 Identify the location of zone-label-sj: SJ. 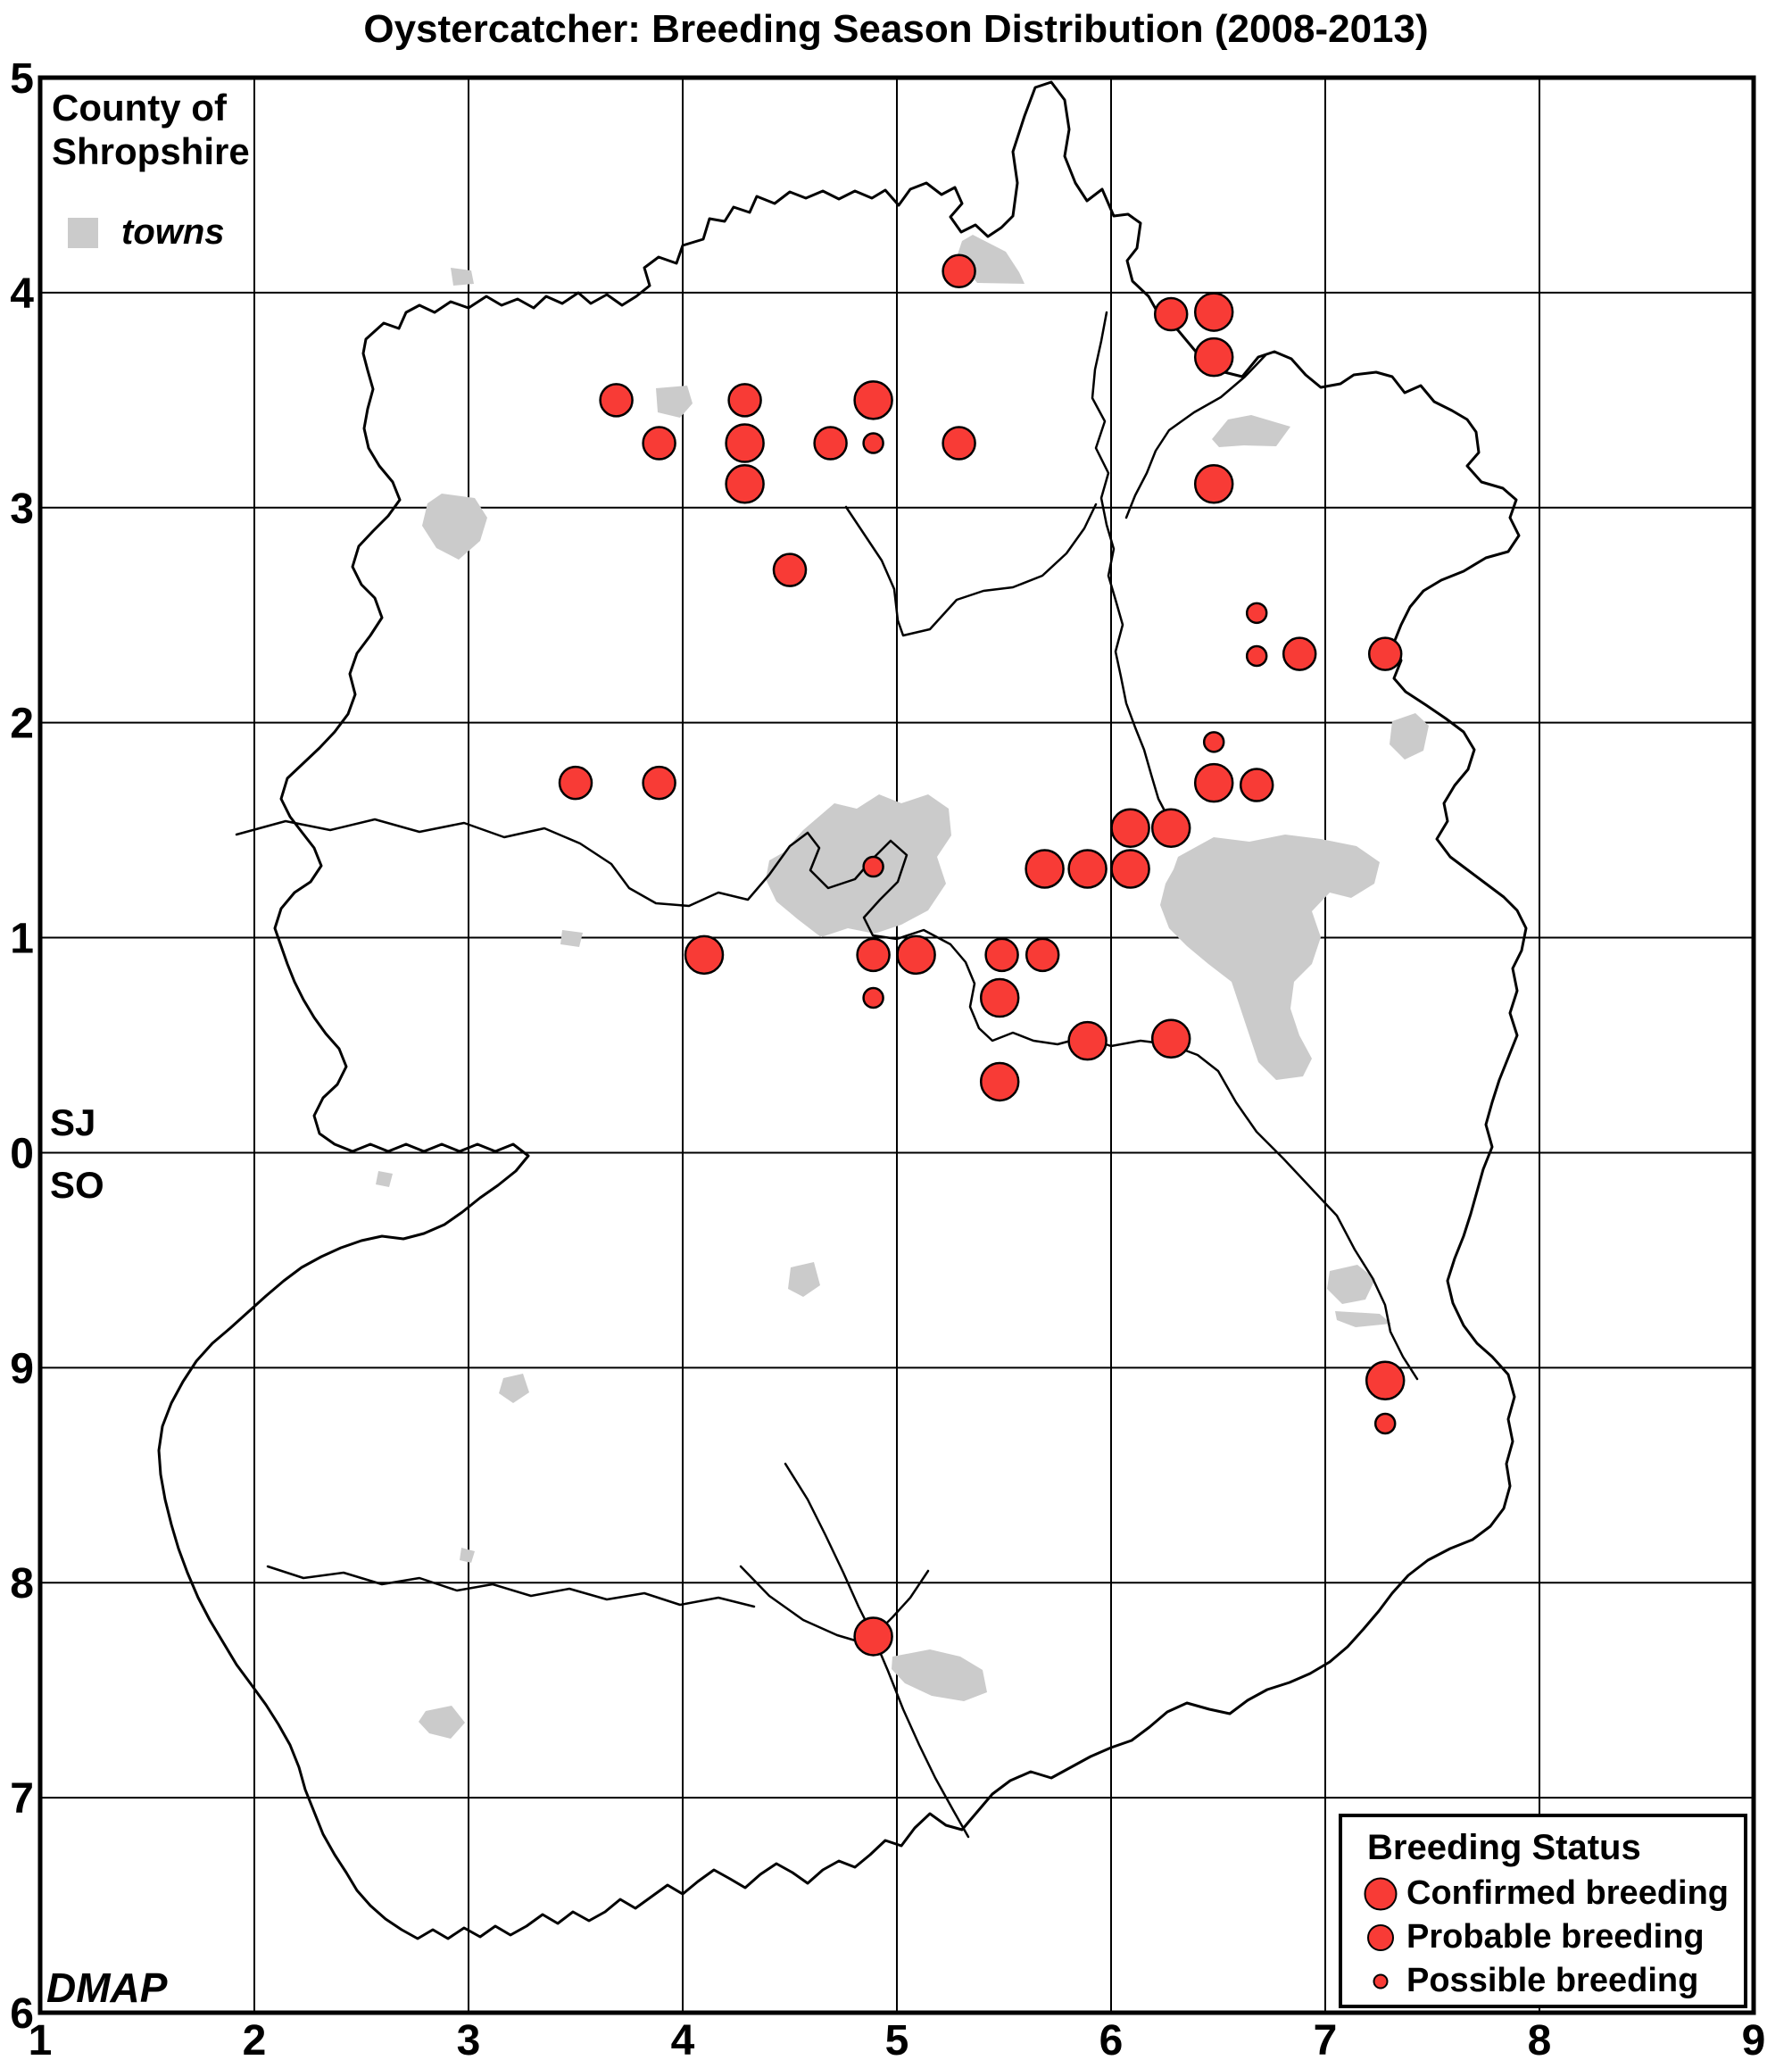
(72, 1122).